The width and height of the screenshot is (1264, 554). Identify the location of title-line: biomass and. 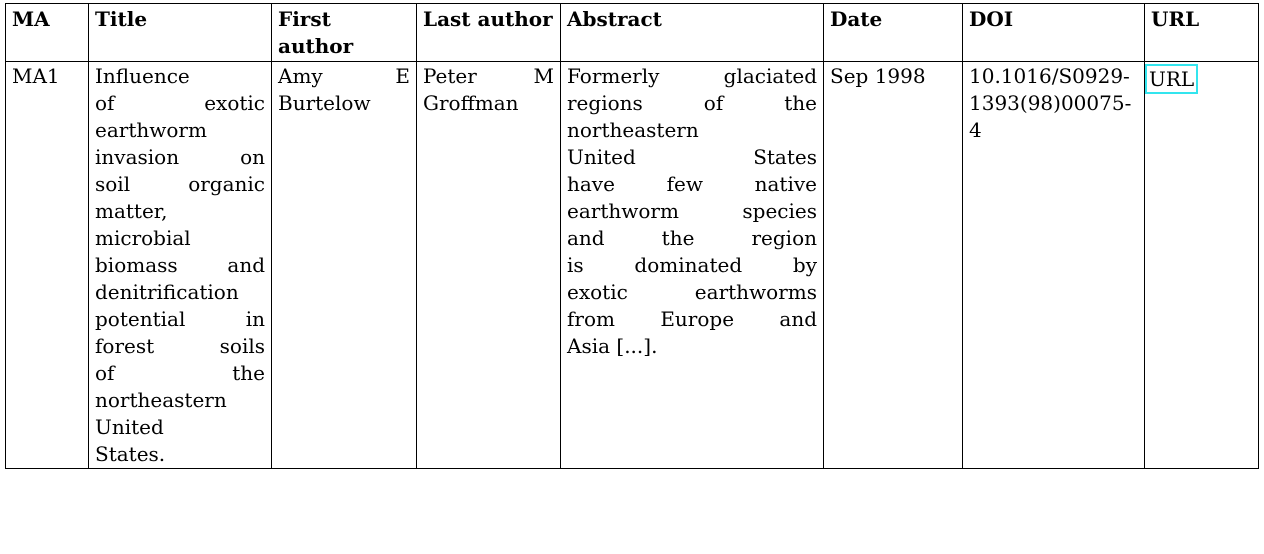
(180, 265).